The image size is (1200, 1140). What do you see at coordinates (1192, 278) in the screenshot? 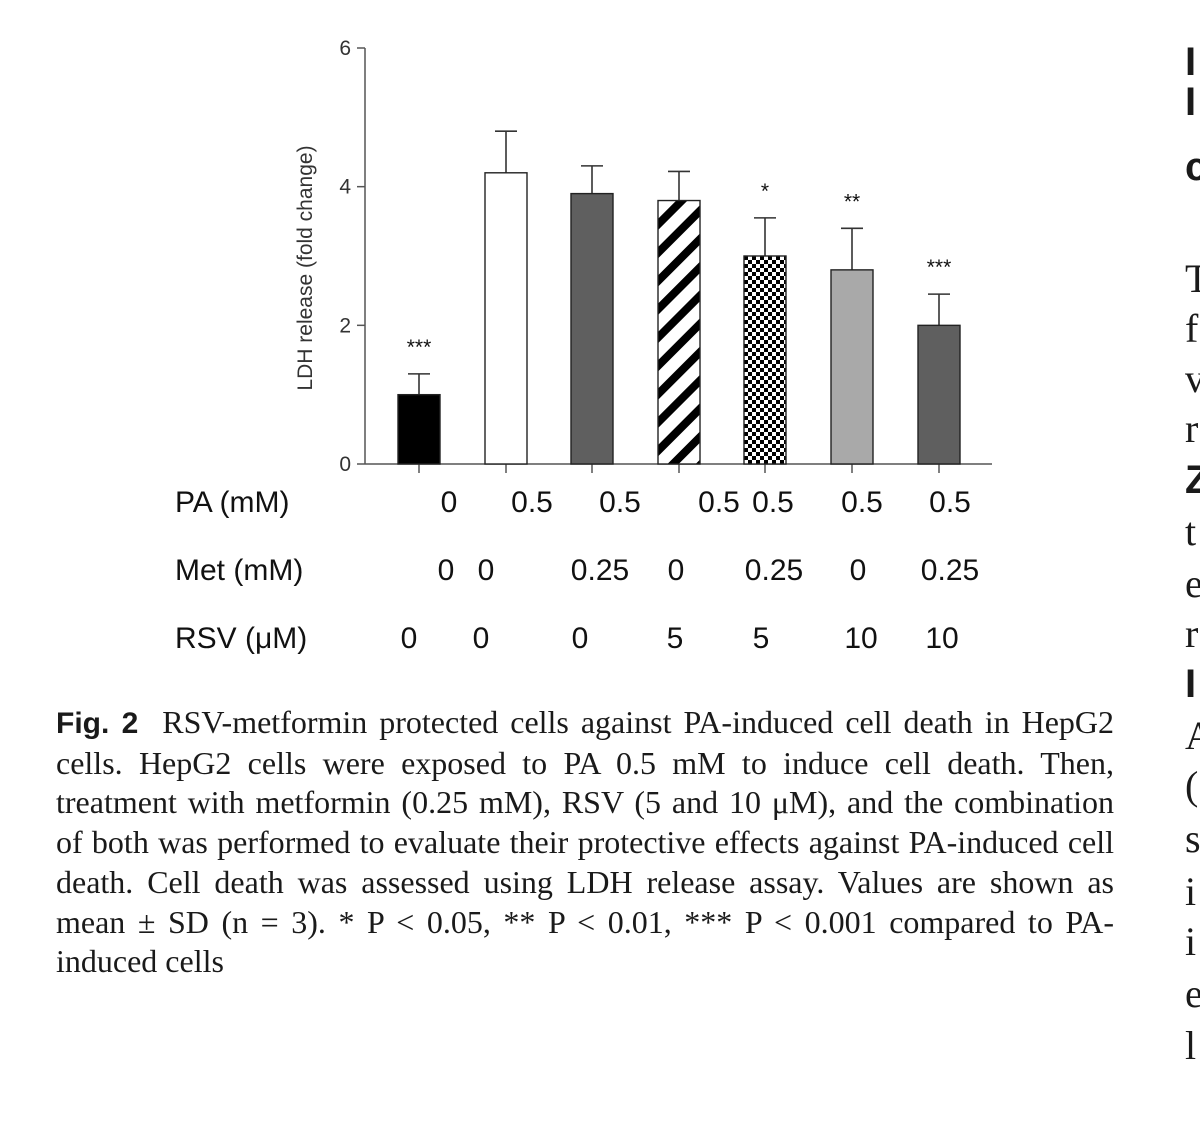
I see `side-text-line: T` at bounding box center [1192, 278].